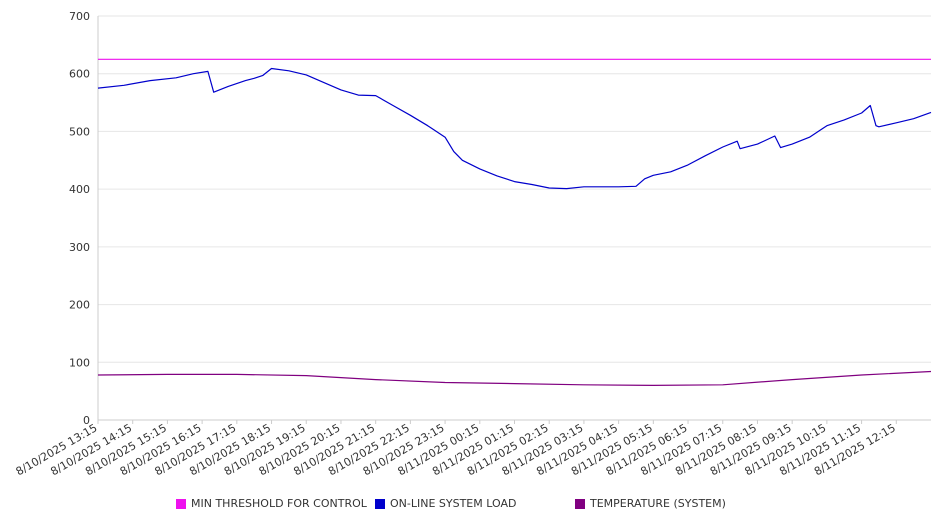 The height and width of the screenshot is (526, 946). What do you see at coordinates (79, 305) in the screenshot?
I see `y-tick-label: 200` at bounding box center [79, 305].